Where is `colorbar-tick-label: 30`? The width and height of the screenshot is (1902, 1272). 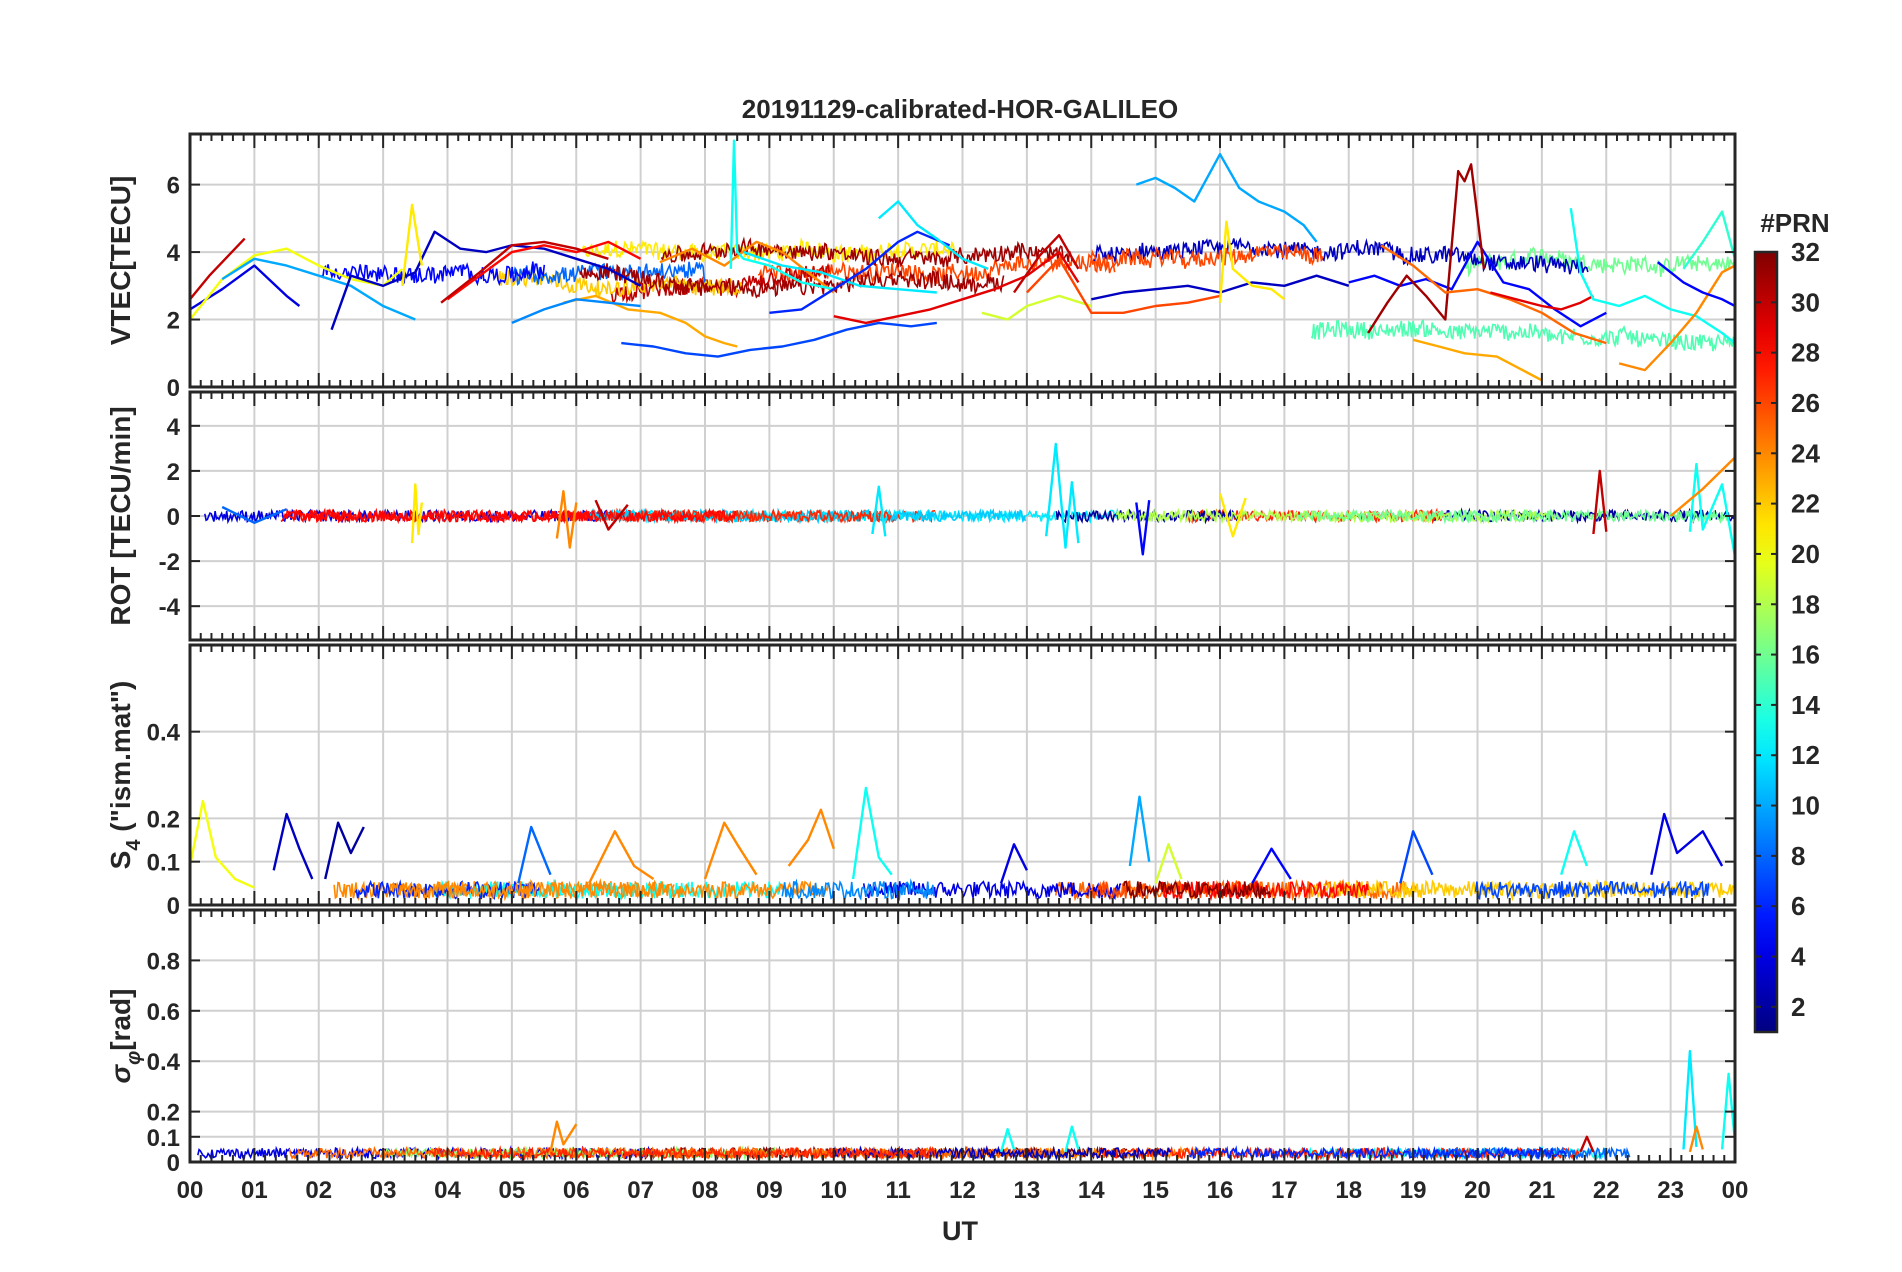 colorbar-tick-label: 30 is located at coordinates (1805, 302).